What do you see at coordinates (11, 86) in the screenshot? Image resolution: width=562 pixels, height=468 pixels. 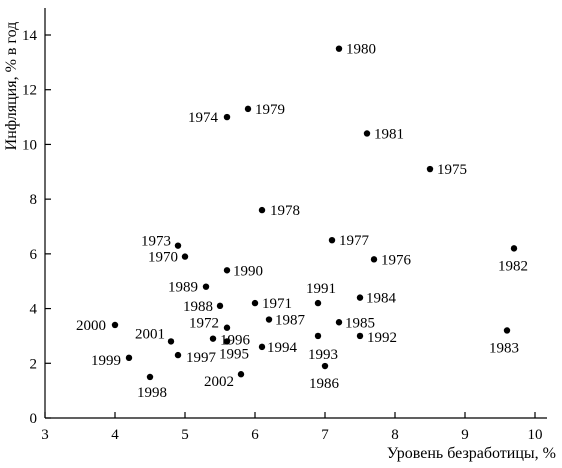 I see `y-axis-title: Инфляция, % в год` at bounding box center [11, 86].